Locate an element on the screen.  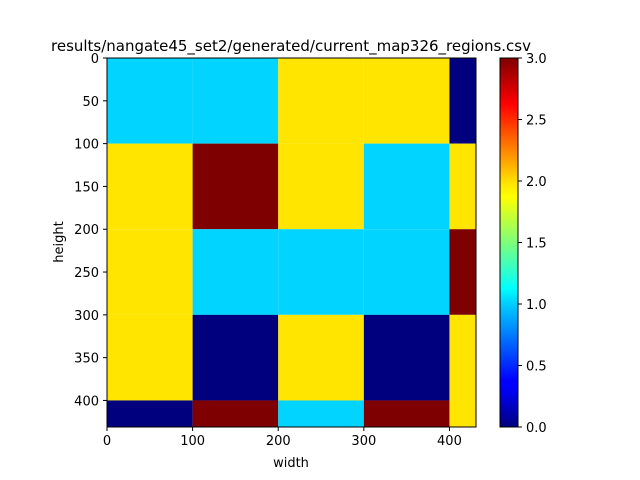
y-tick-label: 100 is located at coordinates (86, 145).